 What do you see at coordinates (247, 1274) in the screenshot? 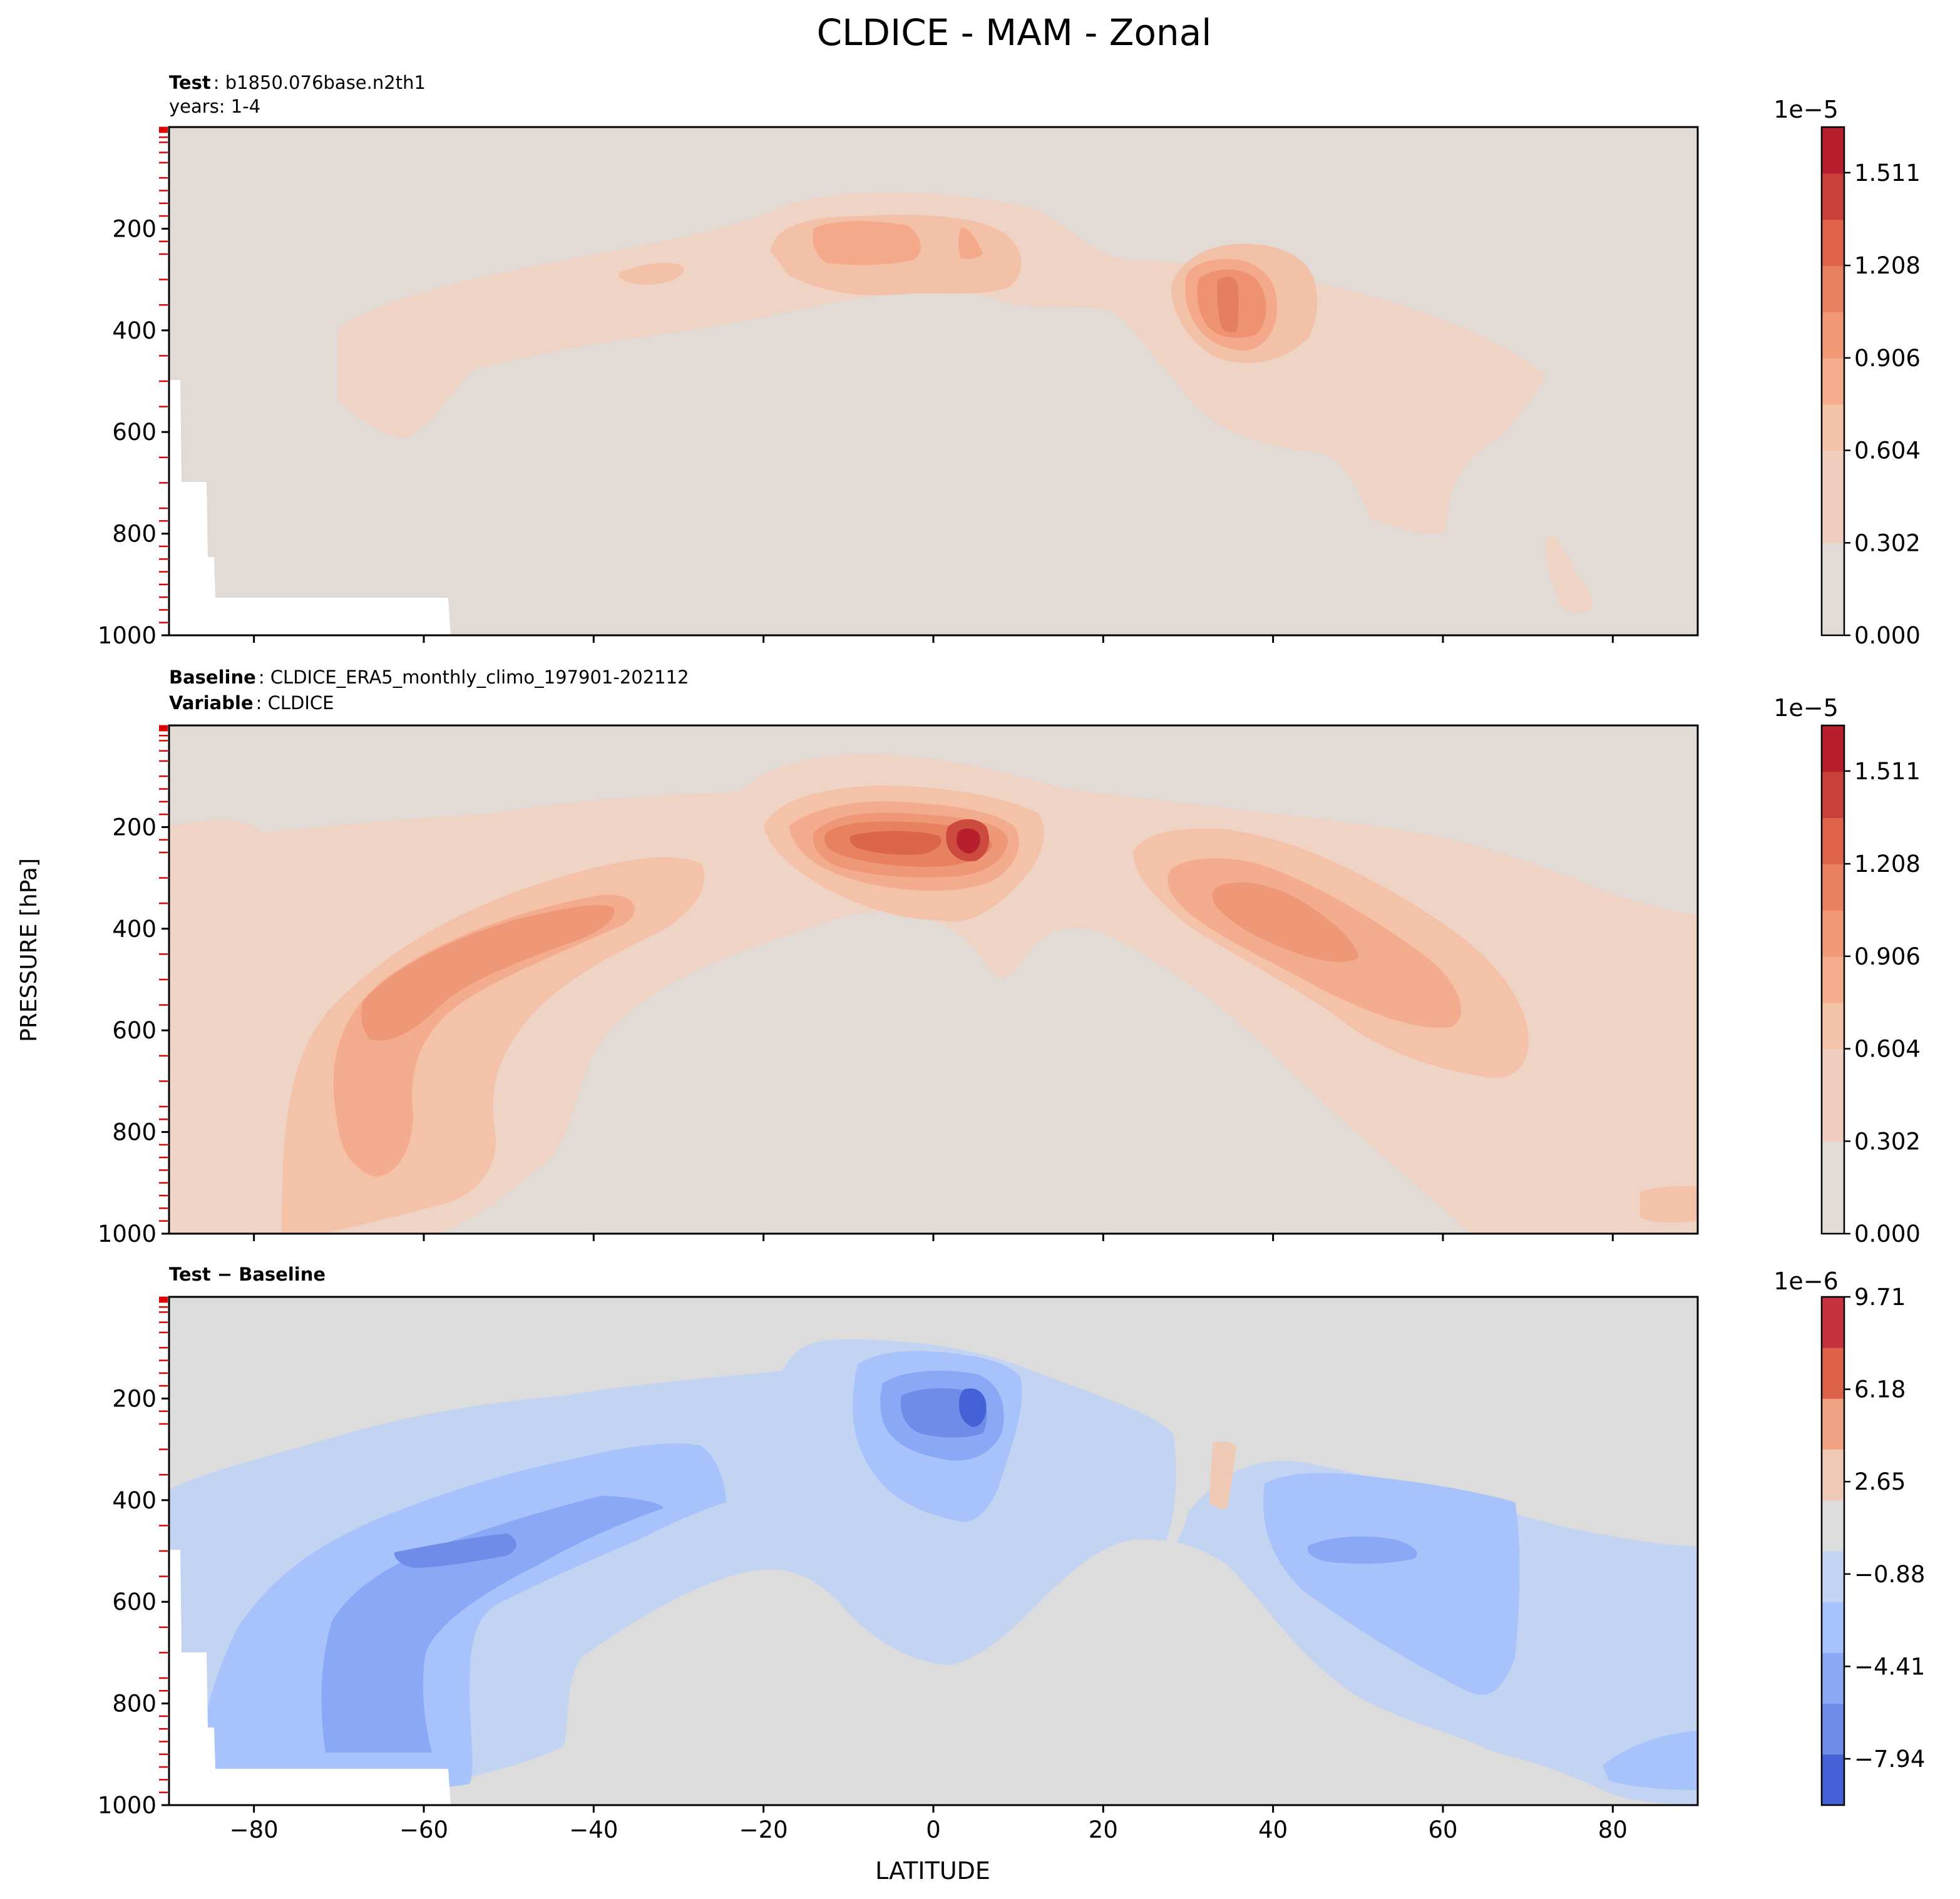
I see `panel-difference-header: Test − Baseline` at bounding box center [247, 1274].